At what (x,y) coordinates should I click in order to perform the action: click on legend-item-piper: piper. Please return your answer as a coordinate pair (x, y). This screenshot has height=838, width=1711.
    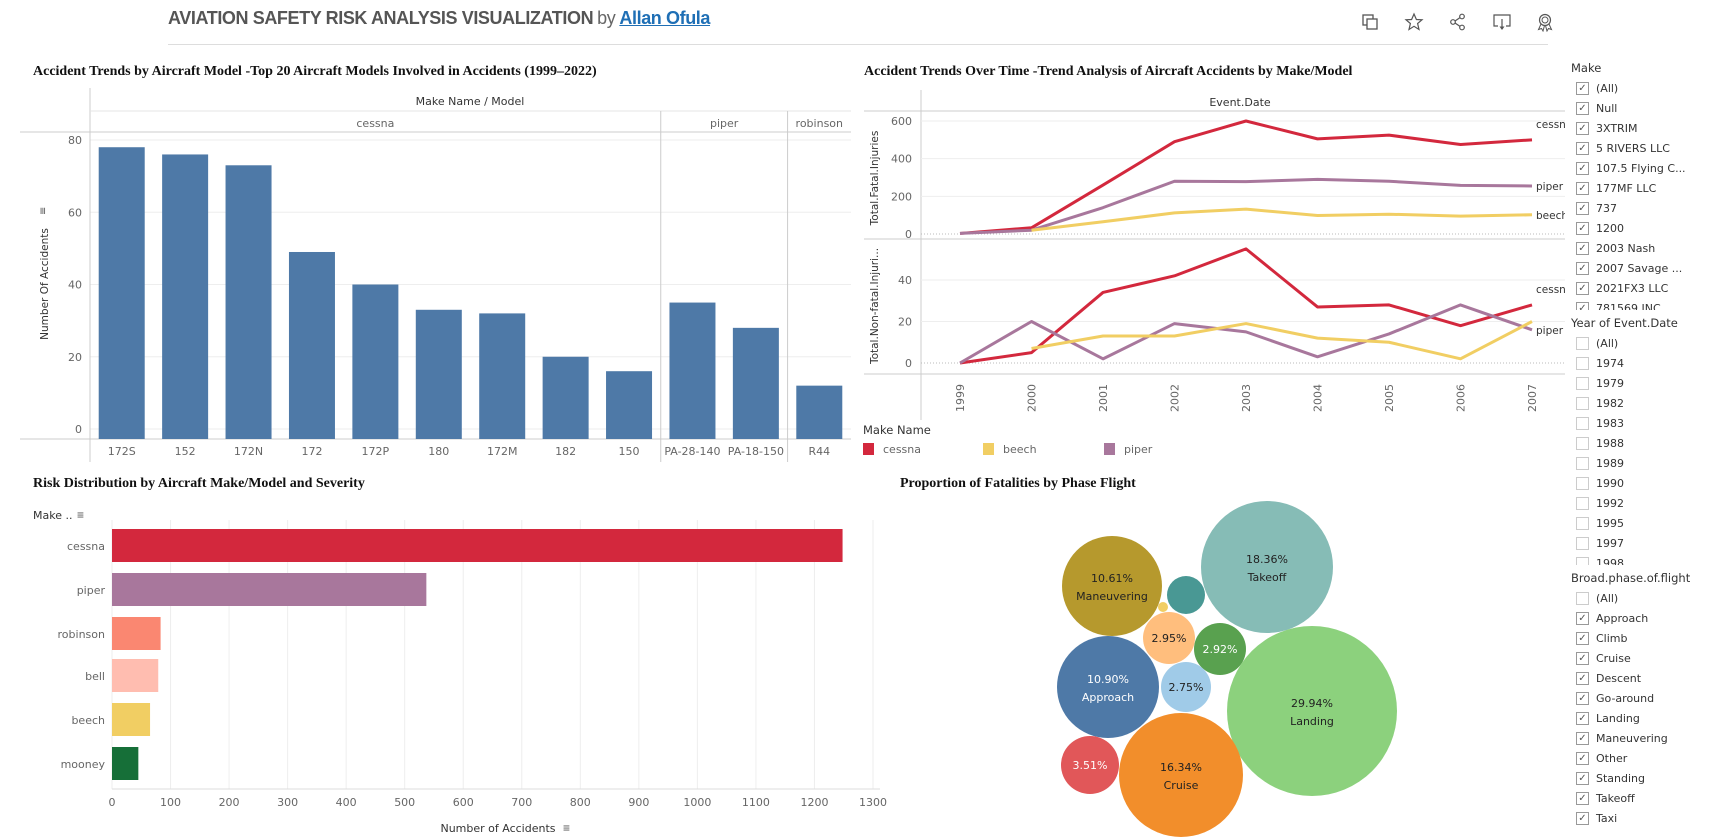
    Looking at the image, I should click on (1128, 449).